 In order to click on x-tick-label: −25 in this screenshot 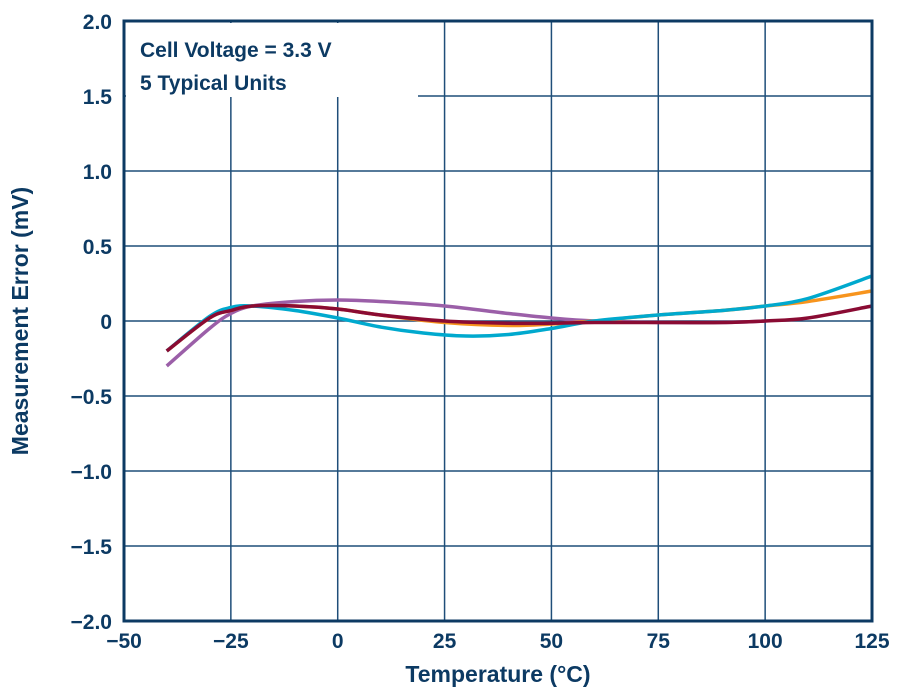, I will do `click(231, 641)`.